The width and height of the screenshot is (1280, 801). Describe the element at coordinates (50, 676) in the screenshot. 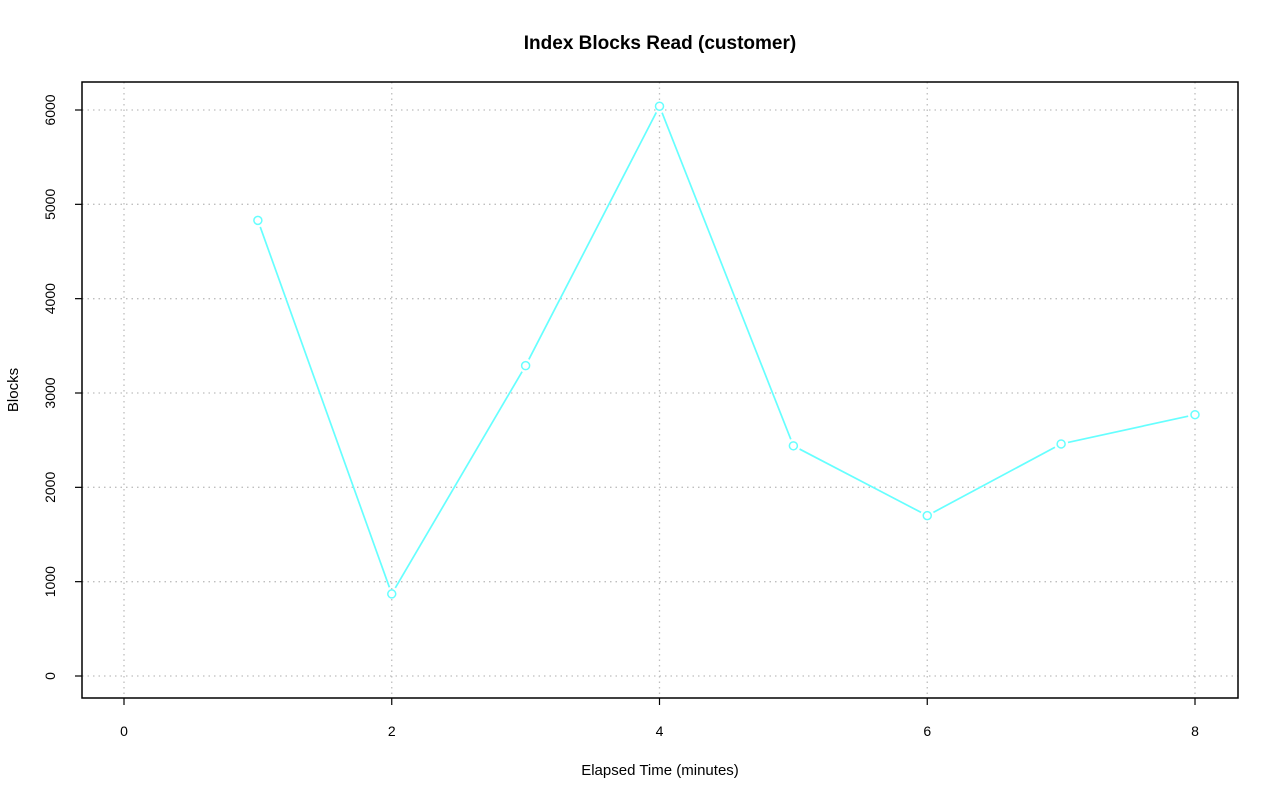

I see `y-tick-label: 0` at that location.